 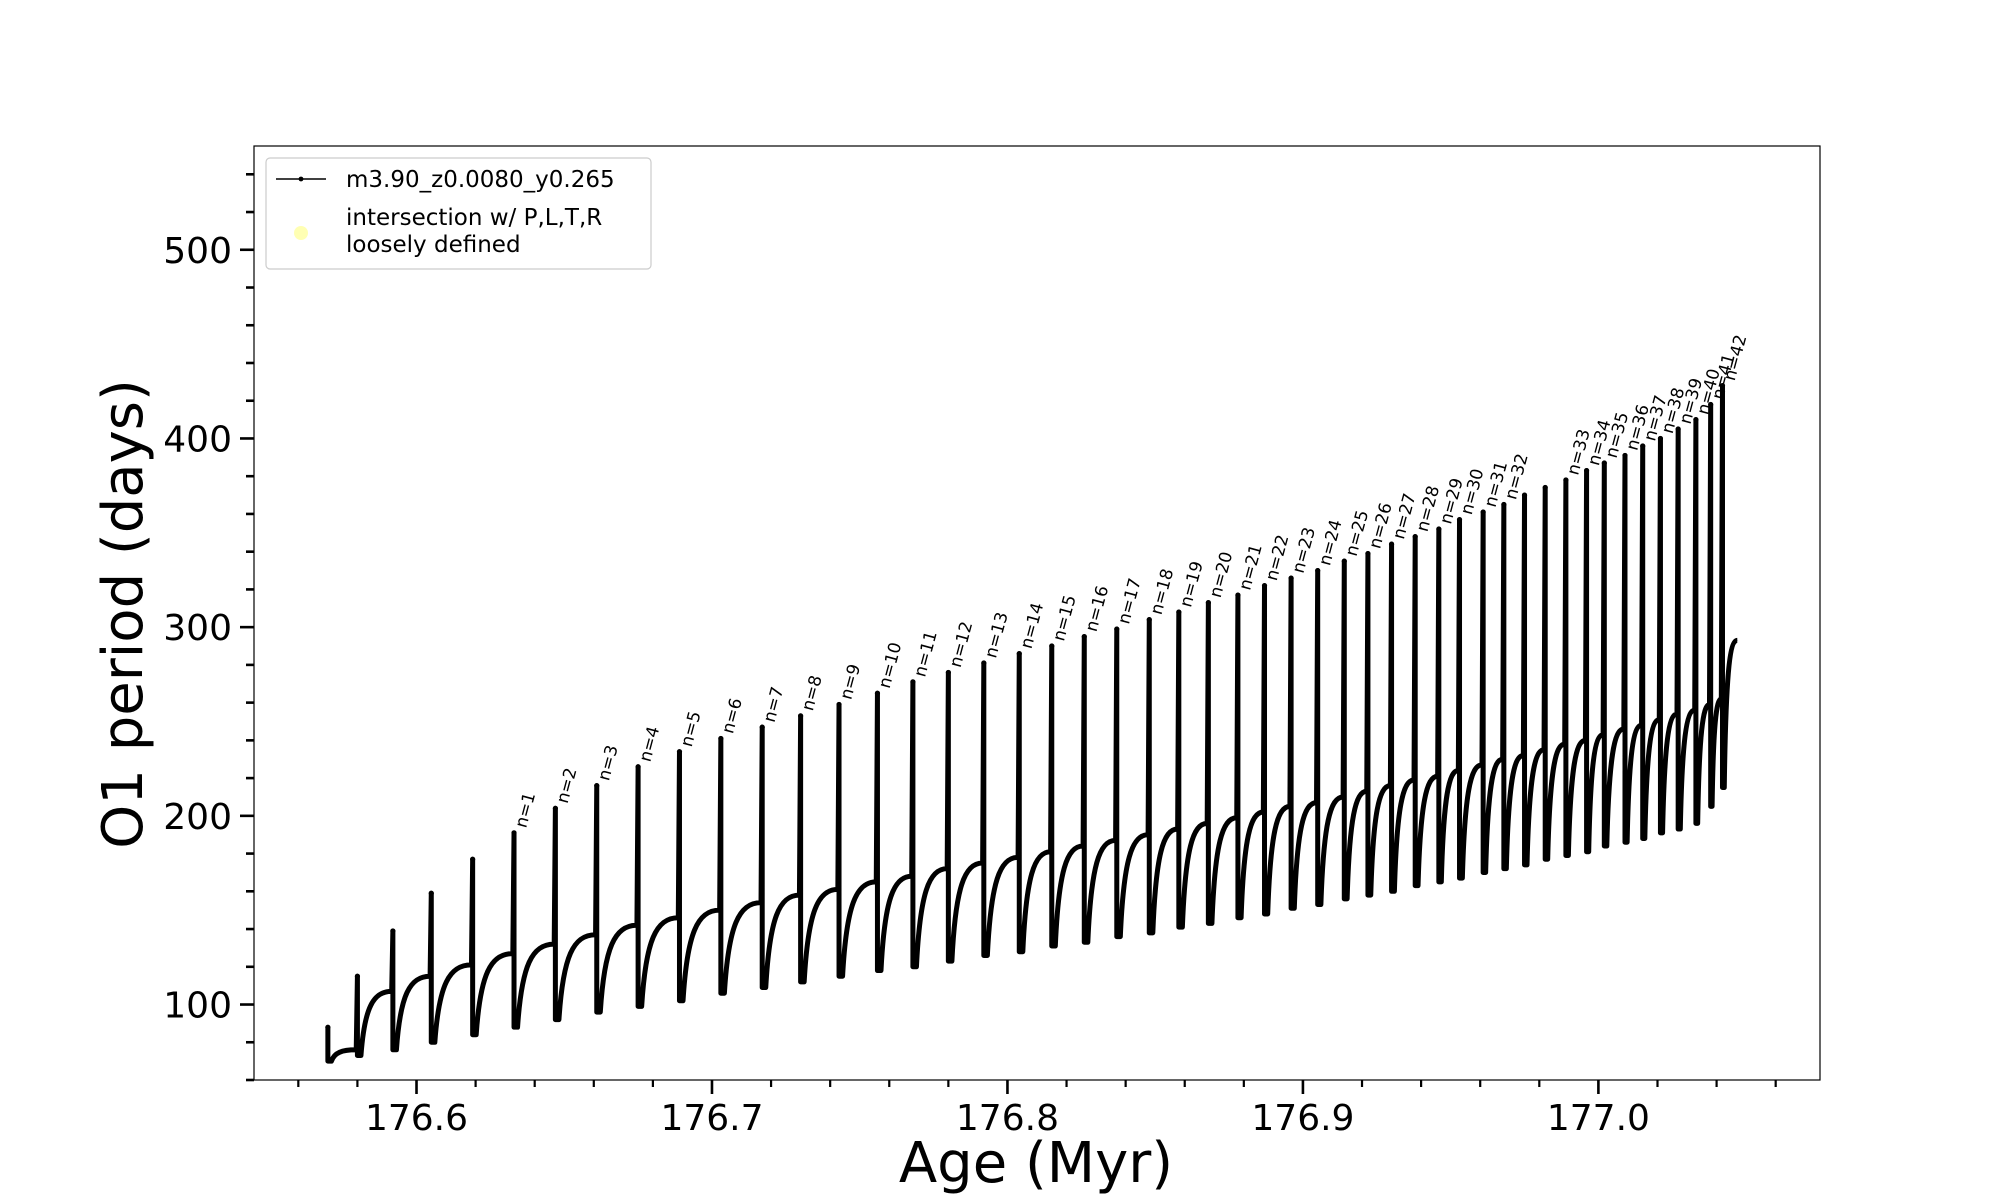 What do you see at coordinates (1516, 477) in the screenshot?
I see `pulse-label: n=32` at bounding box center [1516, 477].